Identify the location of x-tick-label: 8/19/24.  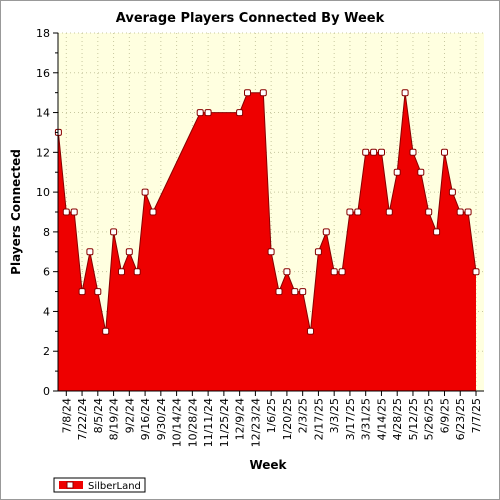
(114, 419).